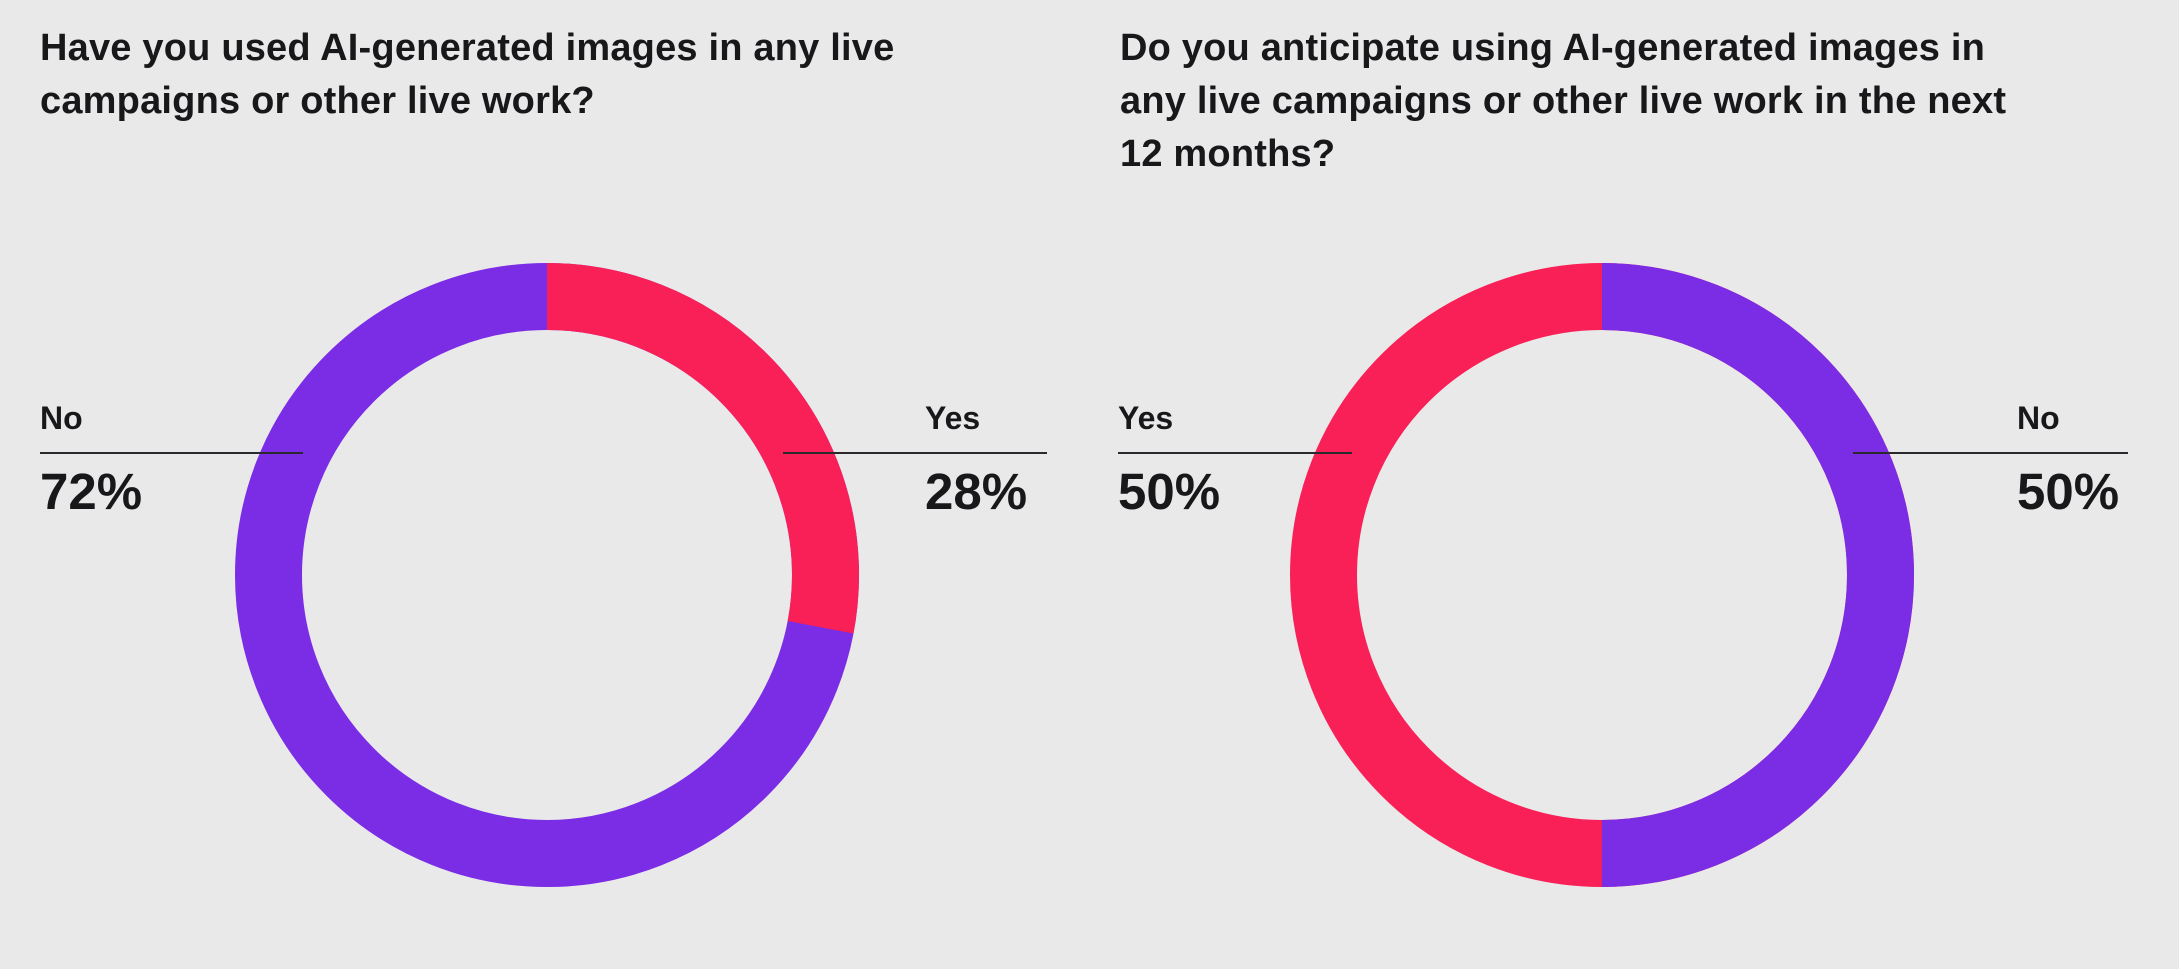 This screenshot has height=969, width=2179. Describe the element at coordinates (915, 460) in the screenshot. I see `callout-usage-yes: Yes 28%` at that location.